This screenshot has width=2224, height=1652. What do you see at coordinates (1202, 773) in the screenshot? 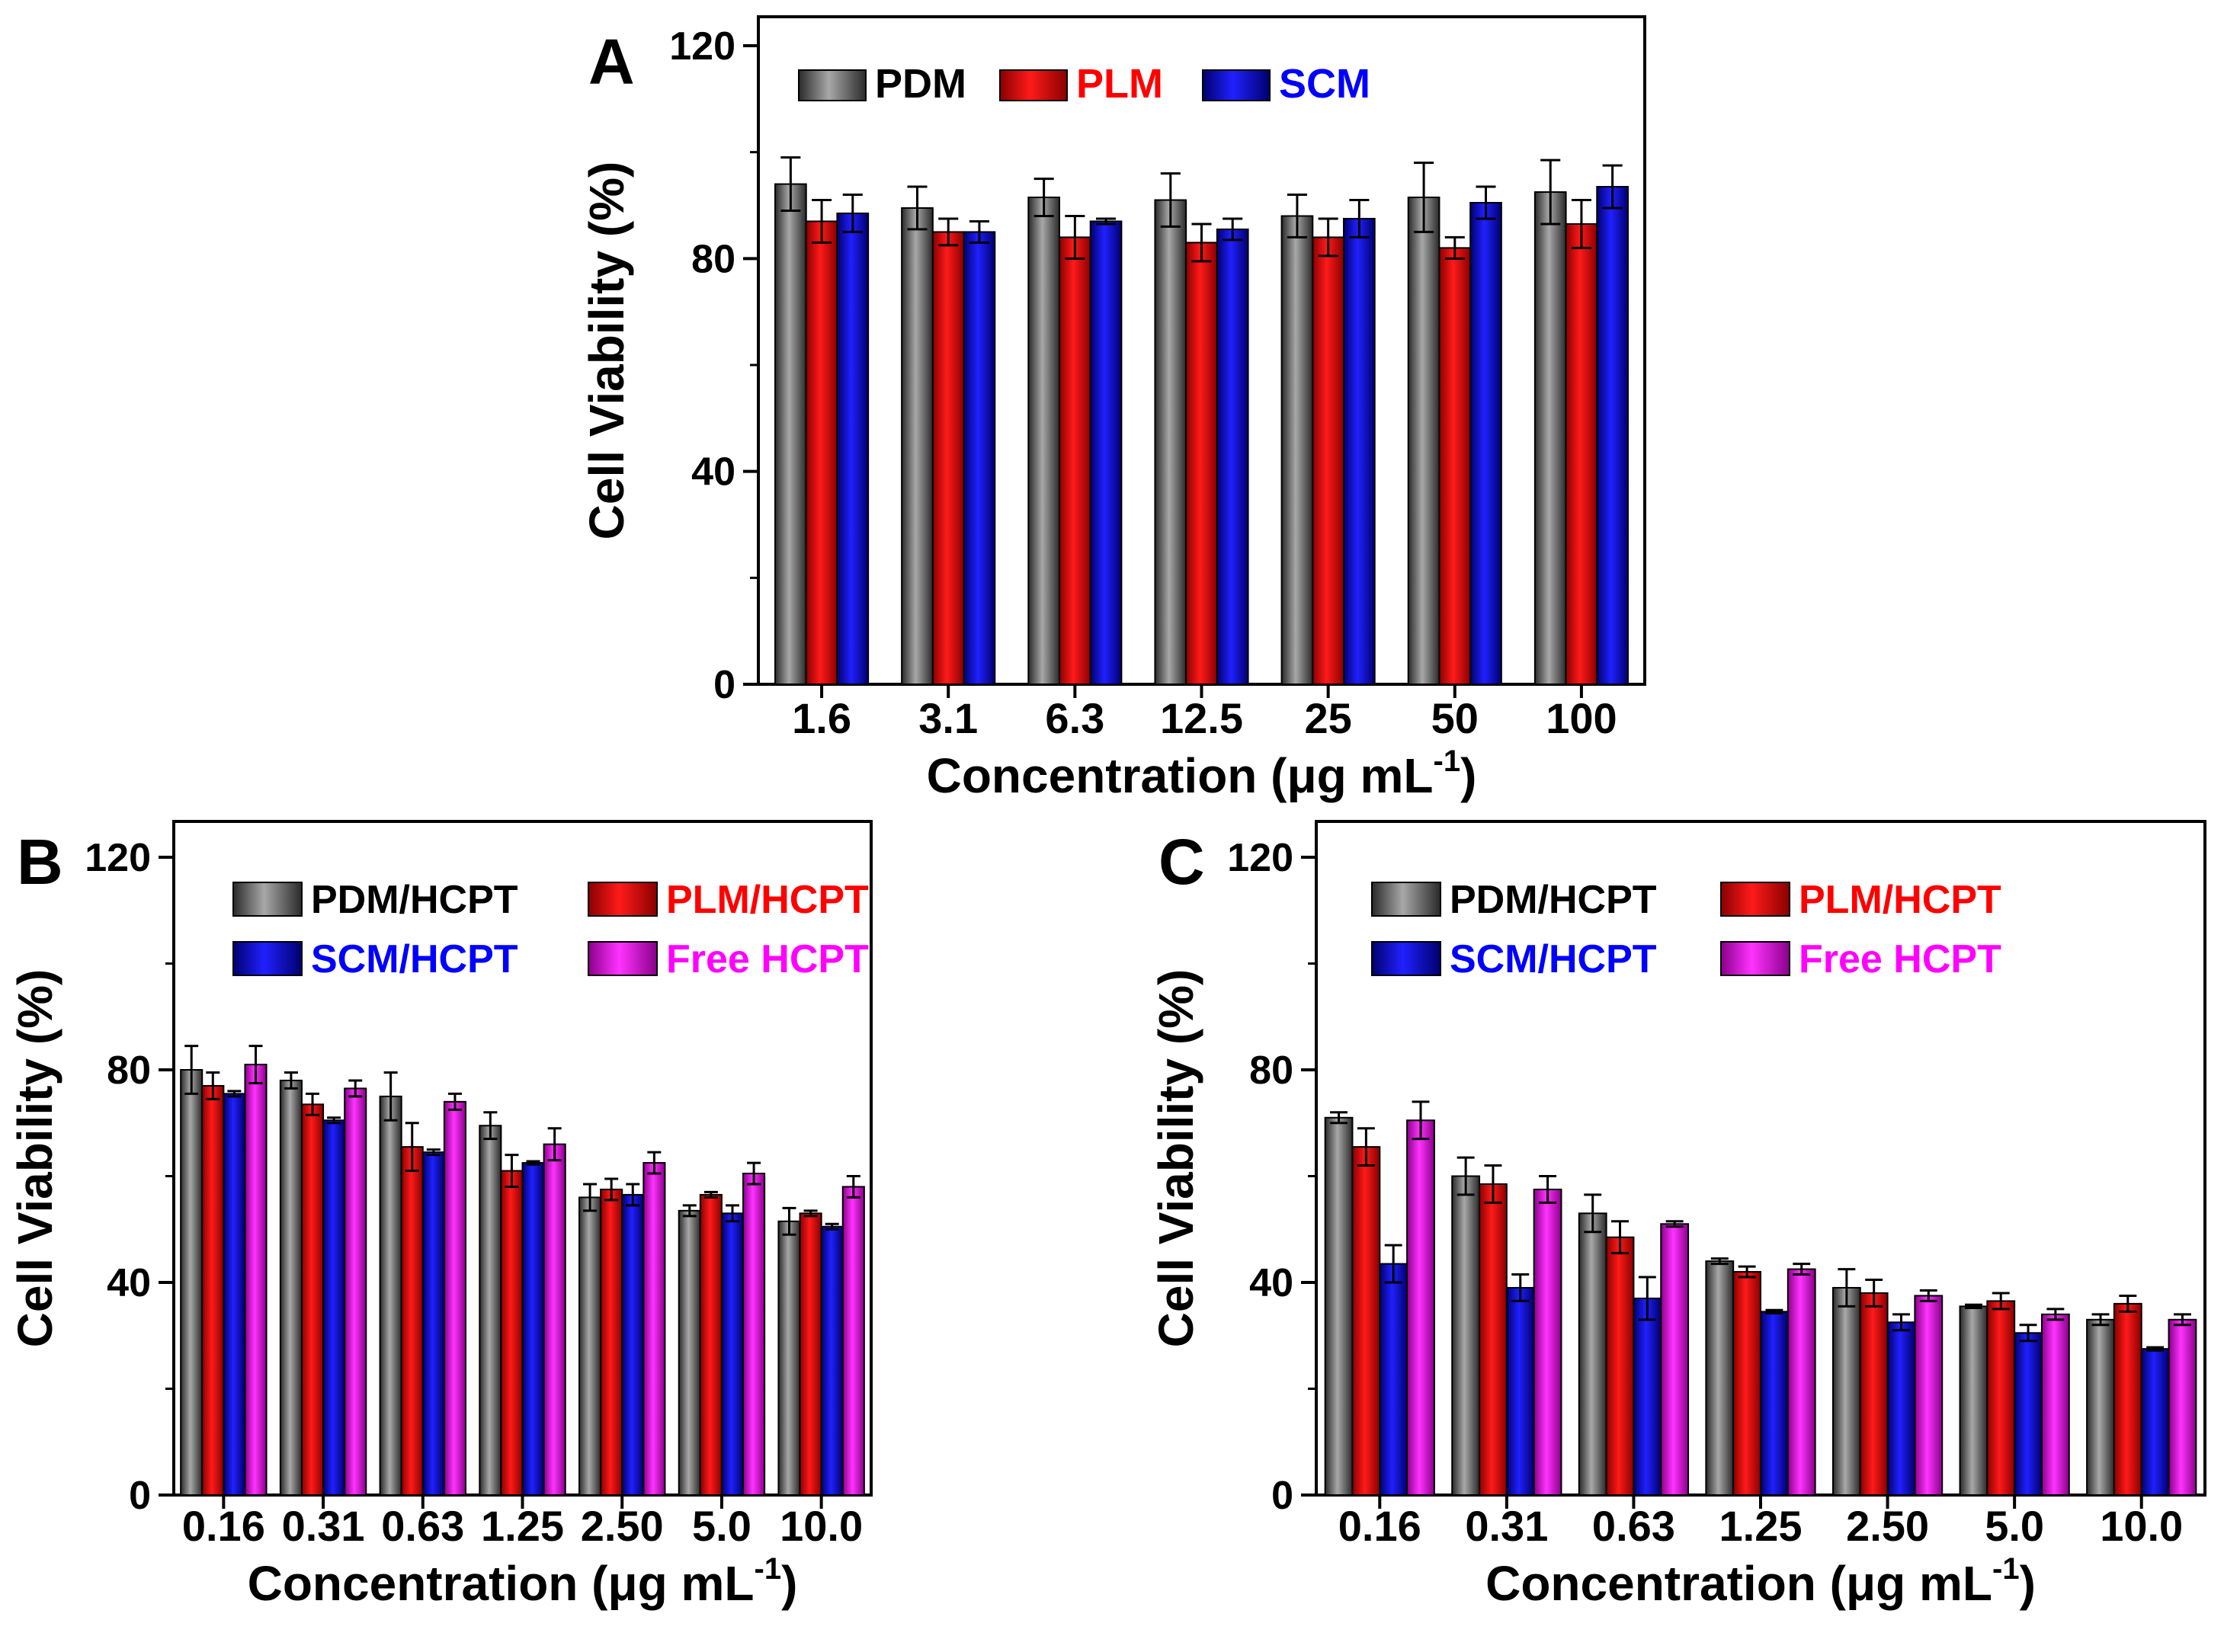
I see `x-axis-label: Concentration (μg mL-1)` at bounding box center [1202, 773].